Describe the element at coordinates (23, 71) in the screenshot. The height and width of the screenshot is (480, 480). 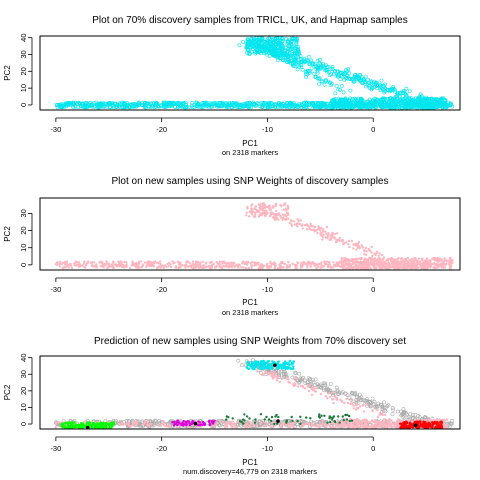
I see `y-tick-label: 20` at that location.